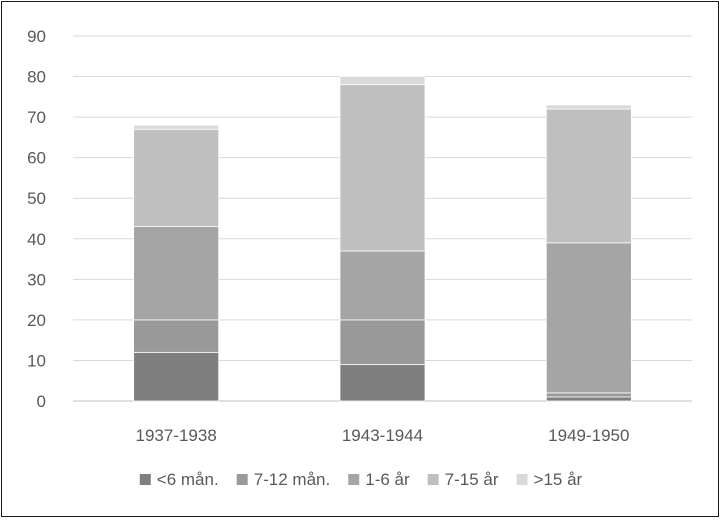  I want to click on y-tick-label: 20, so click(36, 320).